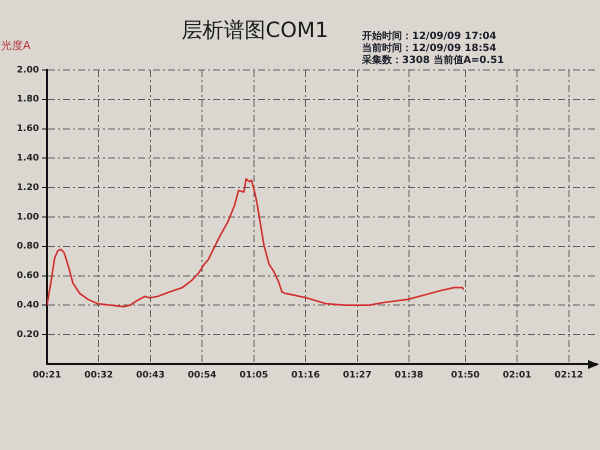 This screenshot has width=600, height=450. Describe the element at coordinates (27, 99) in the screenshot. I see `y-tick-label: 1.80` at that location.